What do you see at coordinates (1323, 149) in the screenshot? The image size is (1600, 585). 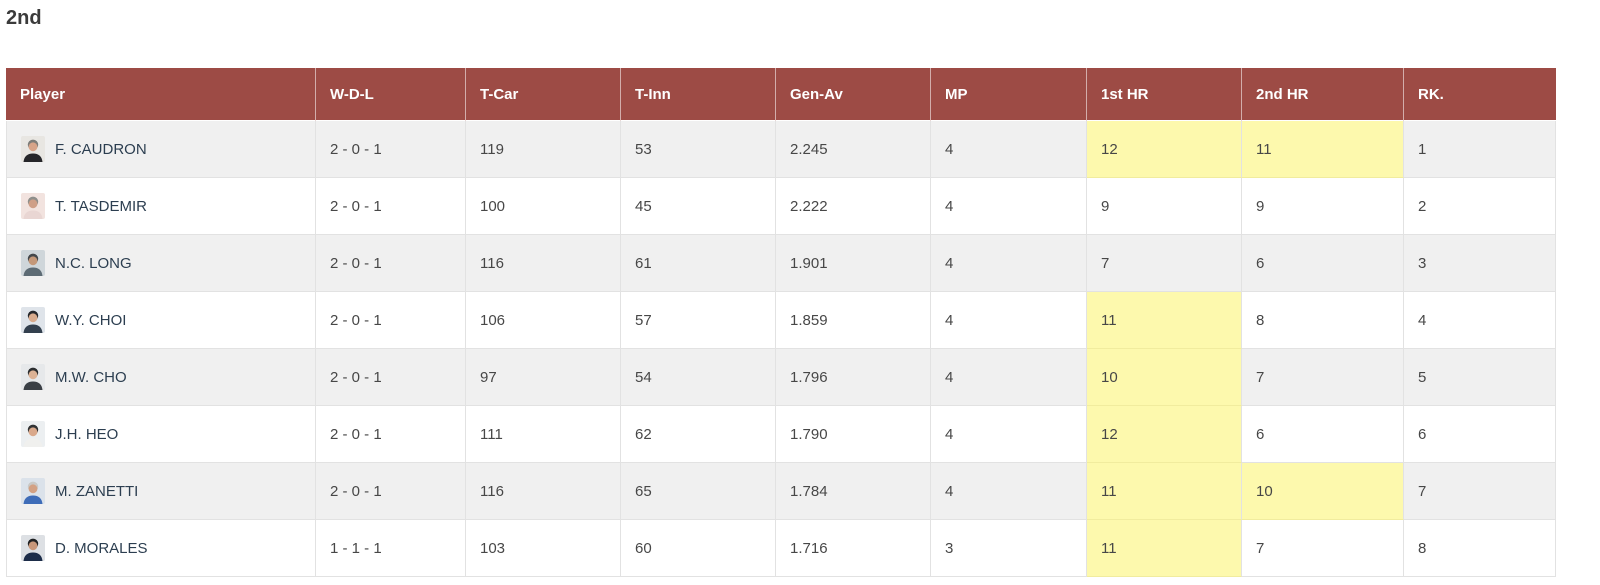 I see `second-hr-cell: 11` at bounding box center [1323, 149].